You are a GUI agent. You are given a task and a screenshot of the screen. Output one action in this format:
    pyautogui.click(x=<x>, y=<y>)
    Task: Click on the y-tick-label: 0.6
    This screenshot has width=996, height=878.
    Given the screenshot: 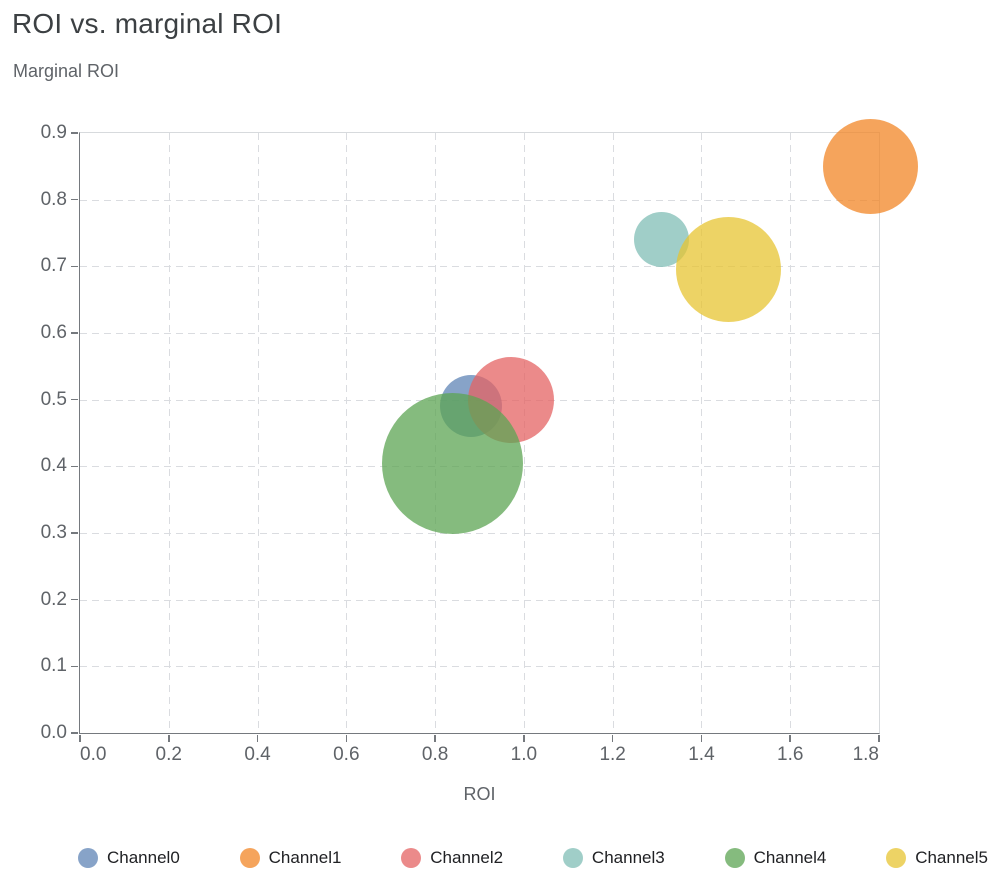 What is the action you would take?
    pyautogui.click(x=53, y=332)
    